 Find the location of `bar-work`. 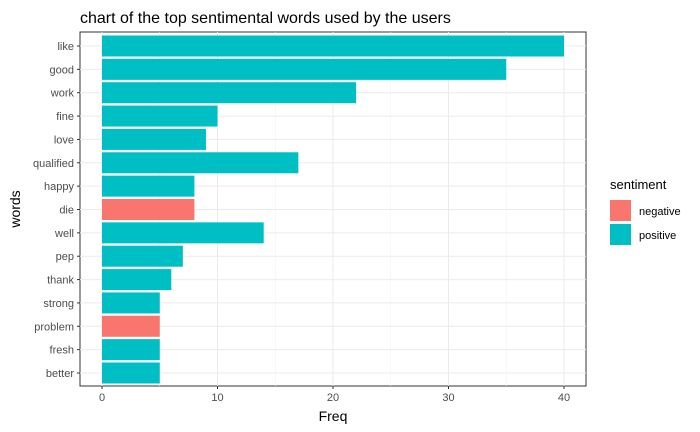

bar-work is located at coordinates (229, 93).